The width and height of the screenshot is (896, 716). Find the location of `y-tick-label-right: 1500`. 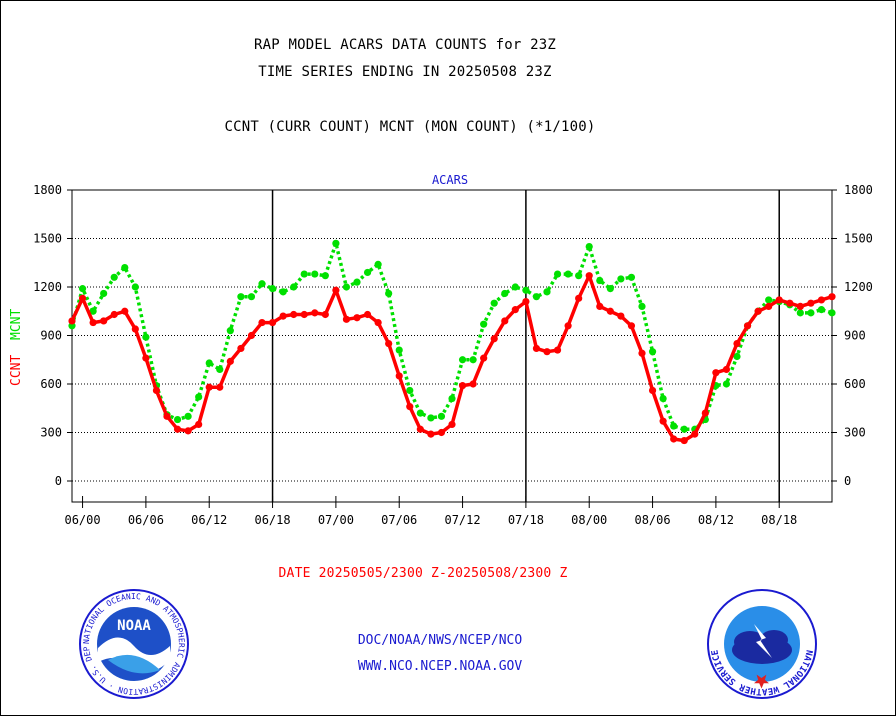

y-tick-label-right: 1500 is located at coordinates (858, 239).